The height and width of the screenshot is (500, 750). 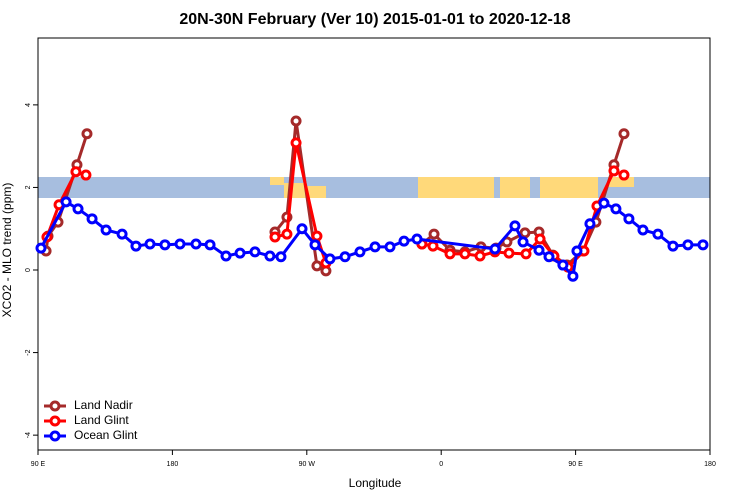 I want to click on y-tick-label: 4, so click(x=28, y=105).